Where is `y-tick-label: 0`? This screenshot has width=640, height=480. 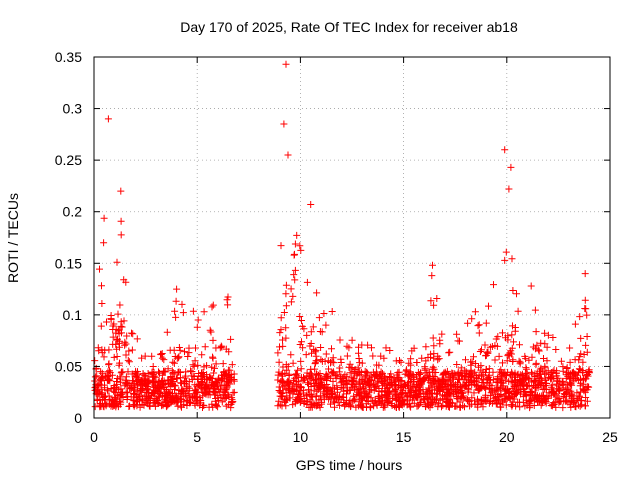
y-tick-label: 0 is located at coordinates (78, 418).